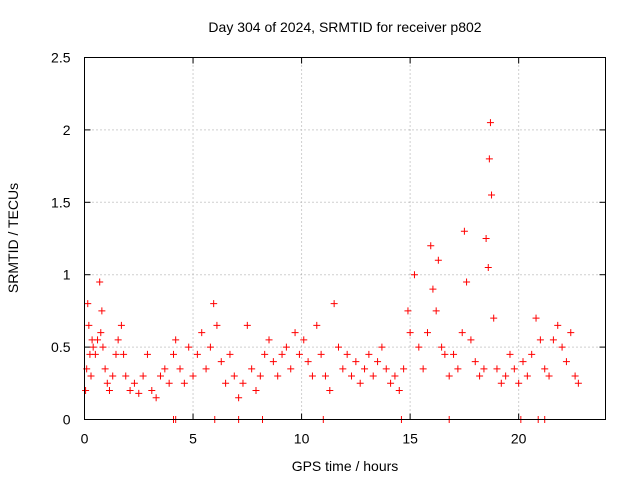 This screenshot has height=480, width=640. What do you see at coordinates (61, 347) in the screenshot?
I see `y-tick-label: 0.5` at bounding box center [61, 347].